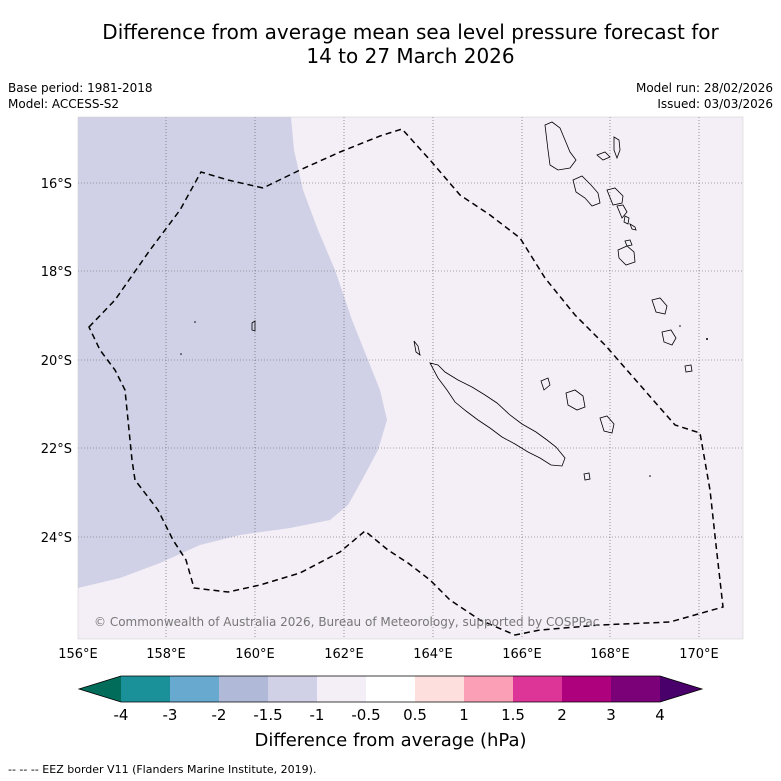  I want to click on tanna-island, so click(628, 243).